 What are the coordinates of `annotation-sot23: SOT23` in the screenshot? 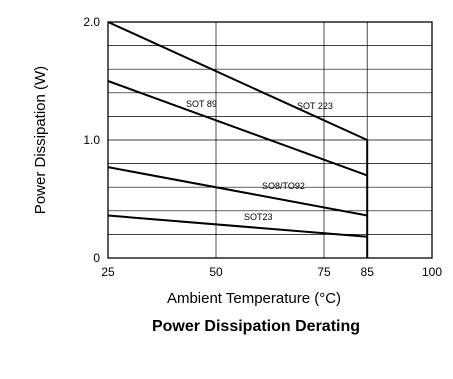 It's located at (258, 217).